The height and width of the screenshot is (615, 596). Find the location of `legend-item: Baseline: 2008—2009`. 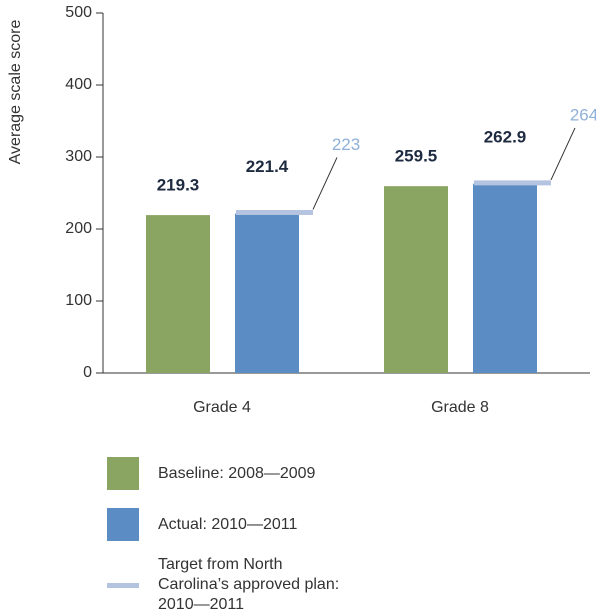

legend-item: Baseline: 2008—2009 is located at coordinates (227, 473).